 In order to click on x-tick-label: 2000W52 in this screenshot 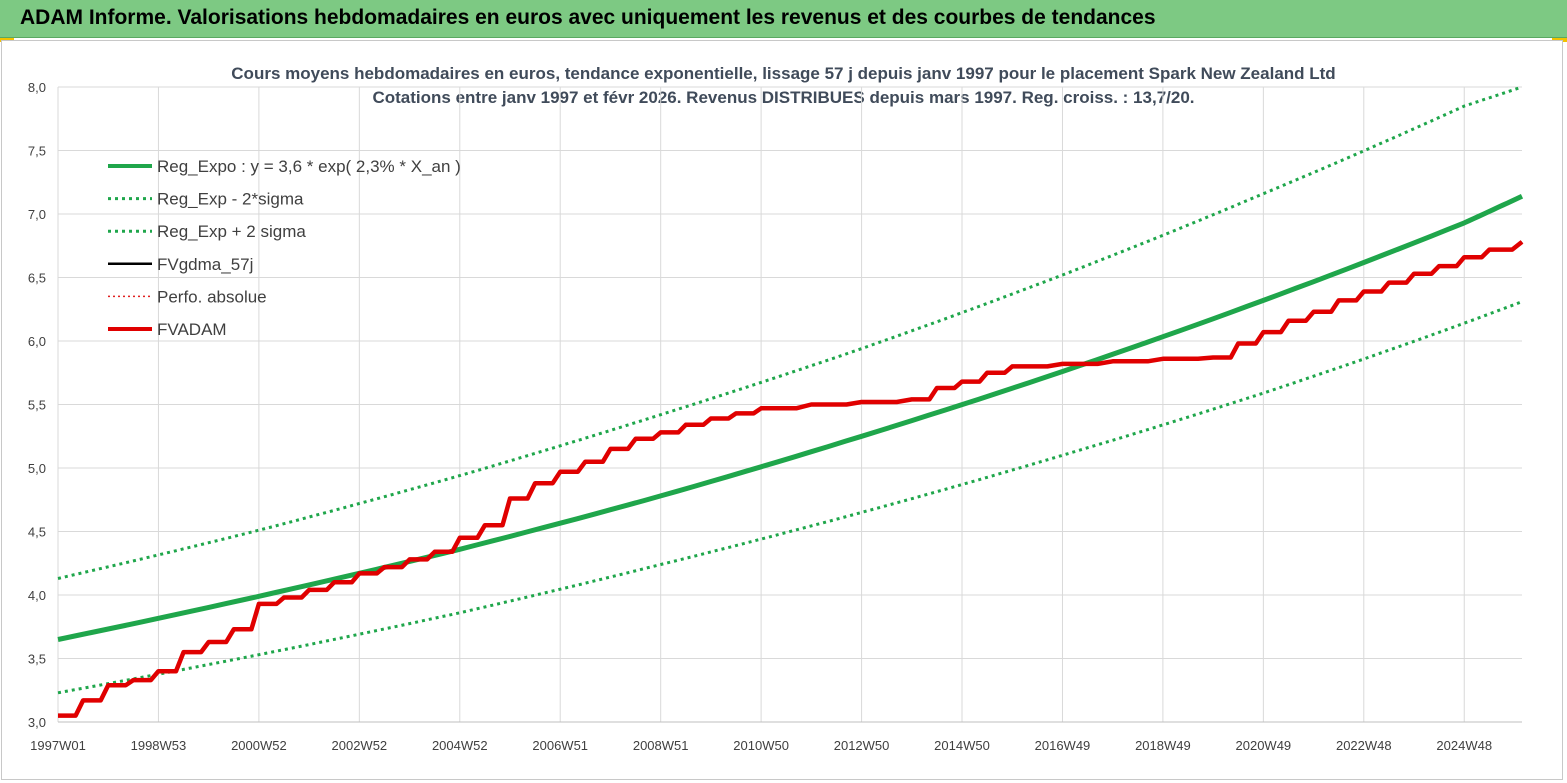, I will do `click(259, 745)`.